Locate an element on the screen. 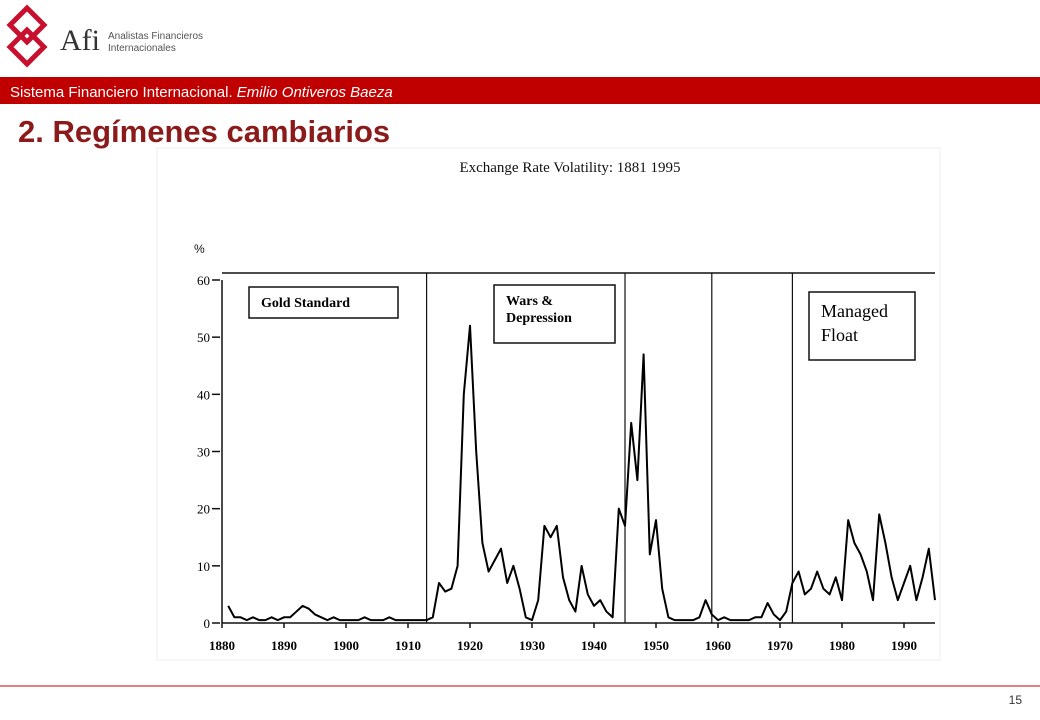 The width and height of the screenshot is (1040, 720). company-name: Analistas Financieros is located at coordinates (155, 36).